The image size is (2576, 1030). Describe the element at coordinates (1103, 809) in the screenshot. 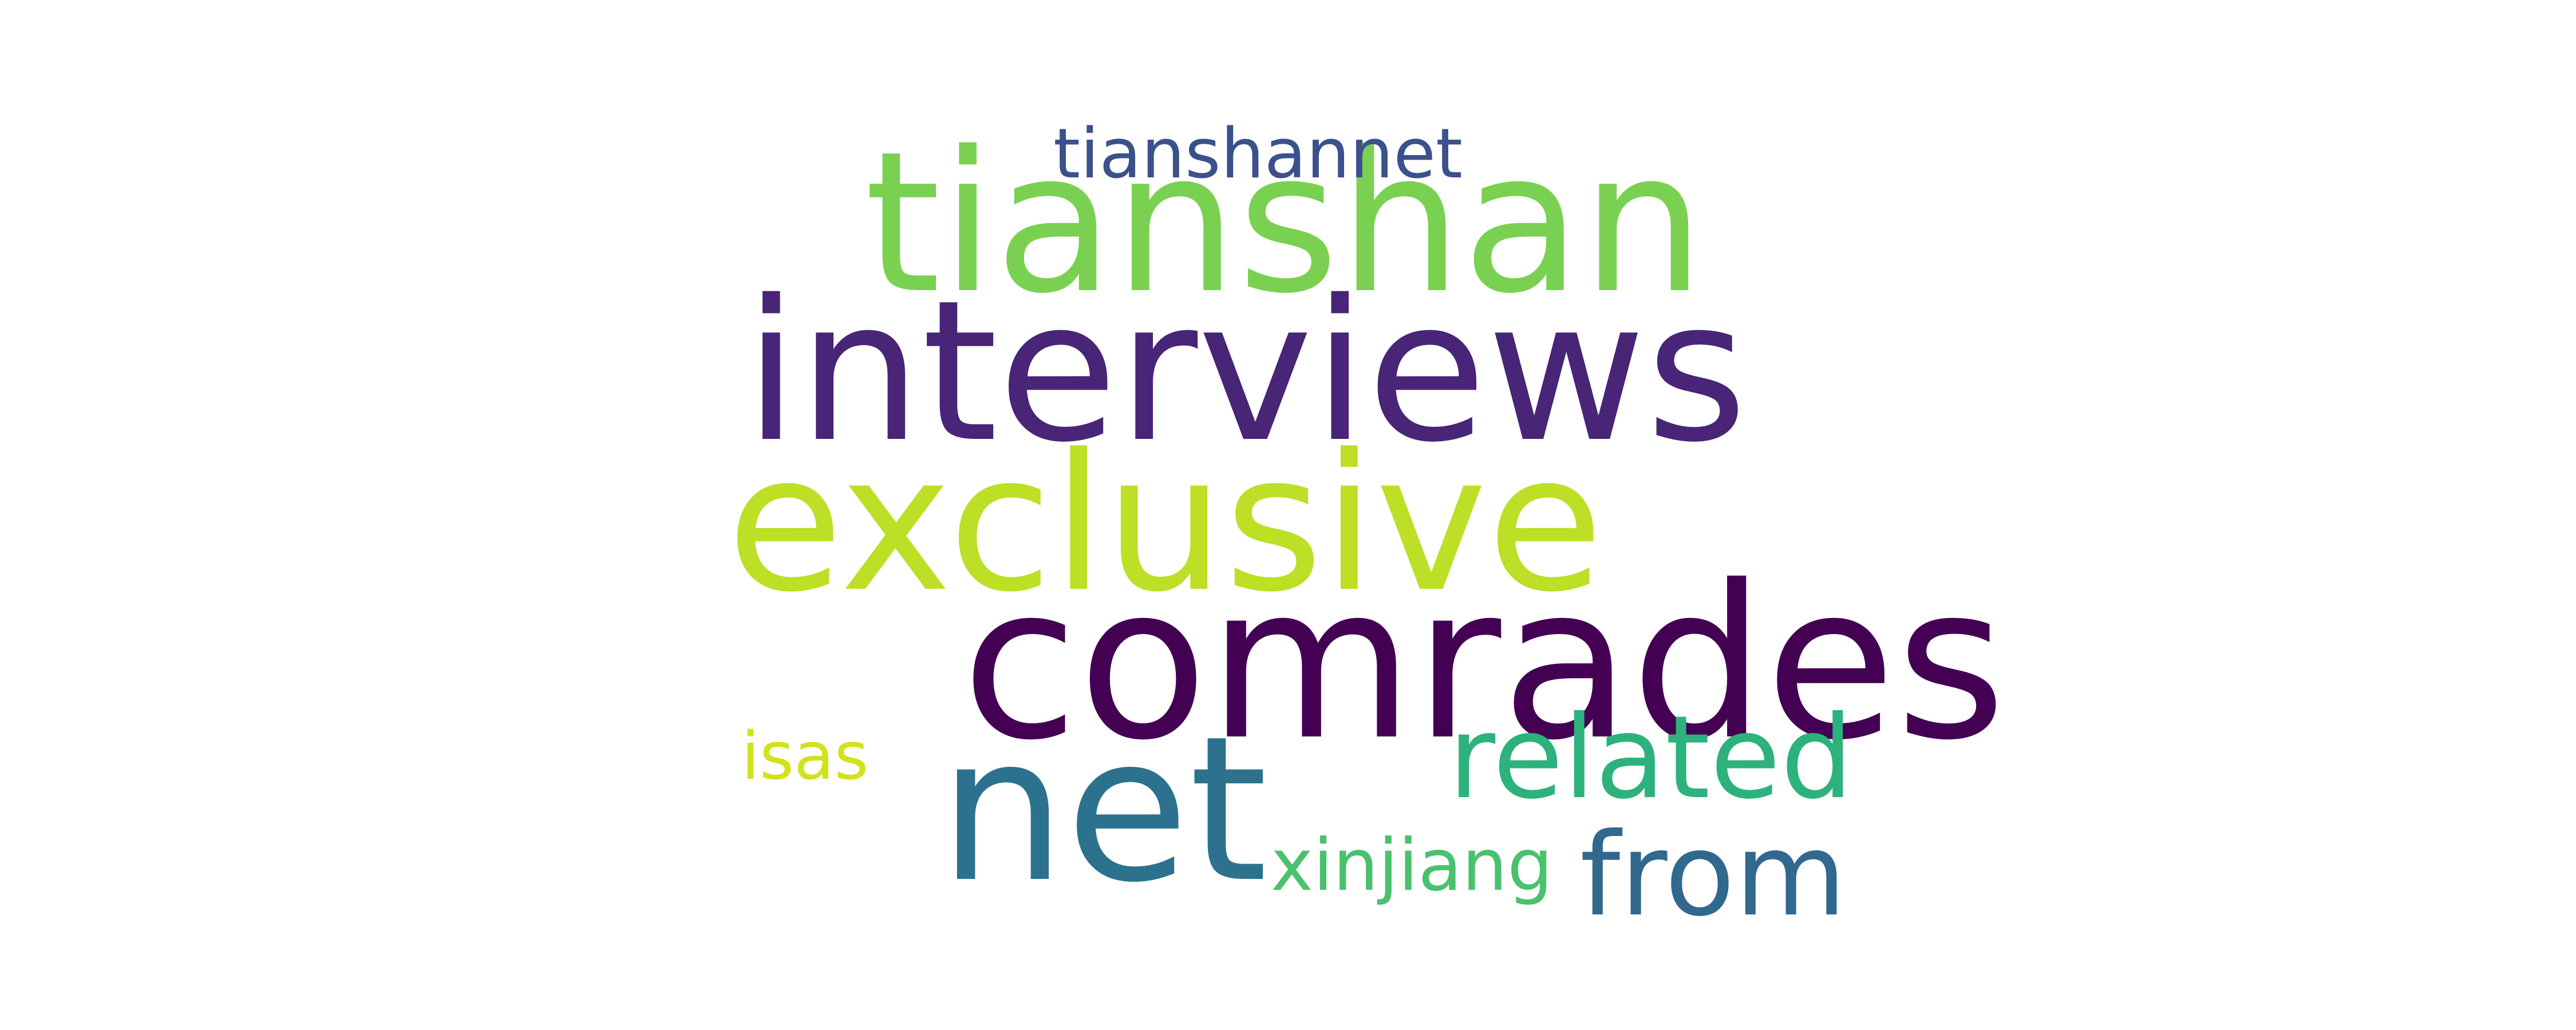

I see `word-net: net` at that location.